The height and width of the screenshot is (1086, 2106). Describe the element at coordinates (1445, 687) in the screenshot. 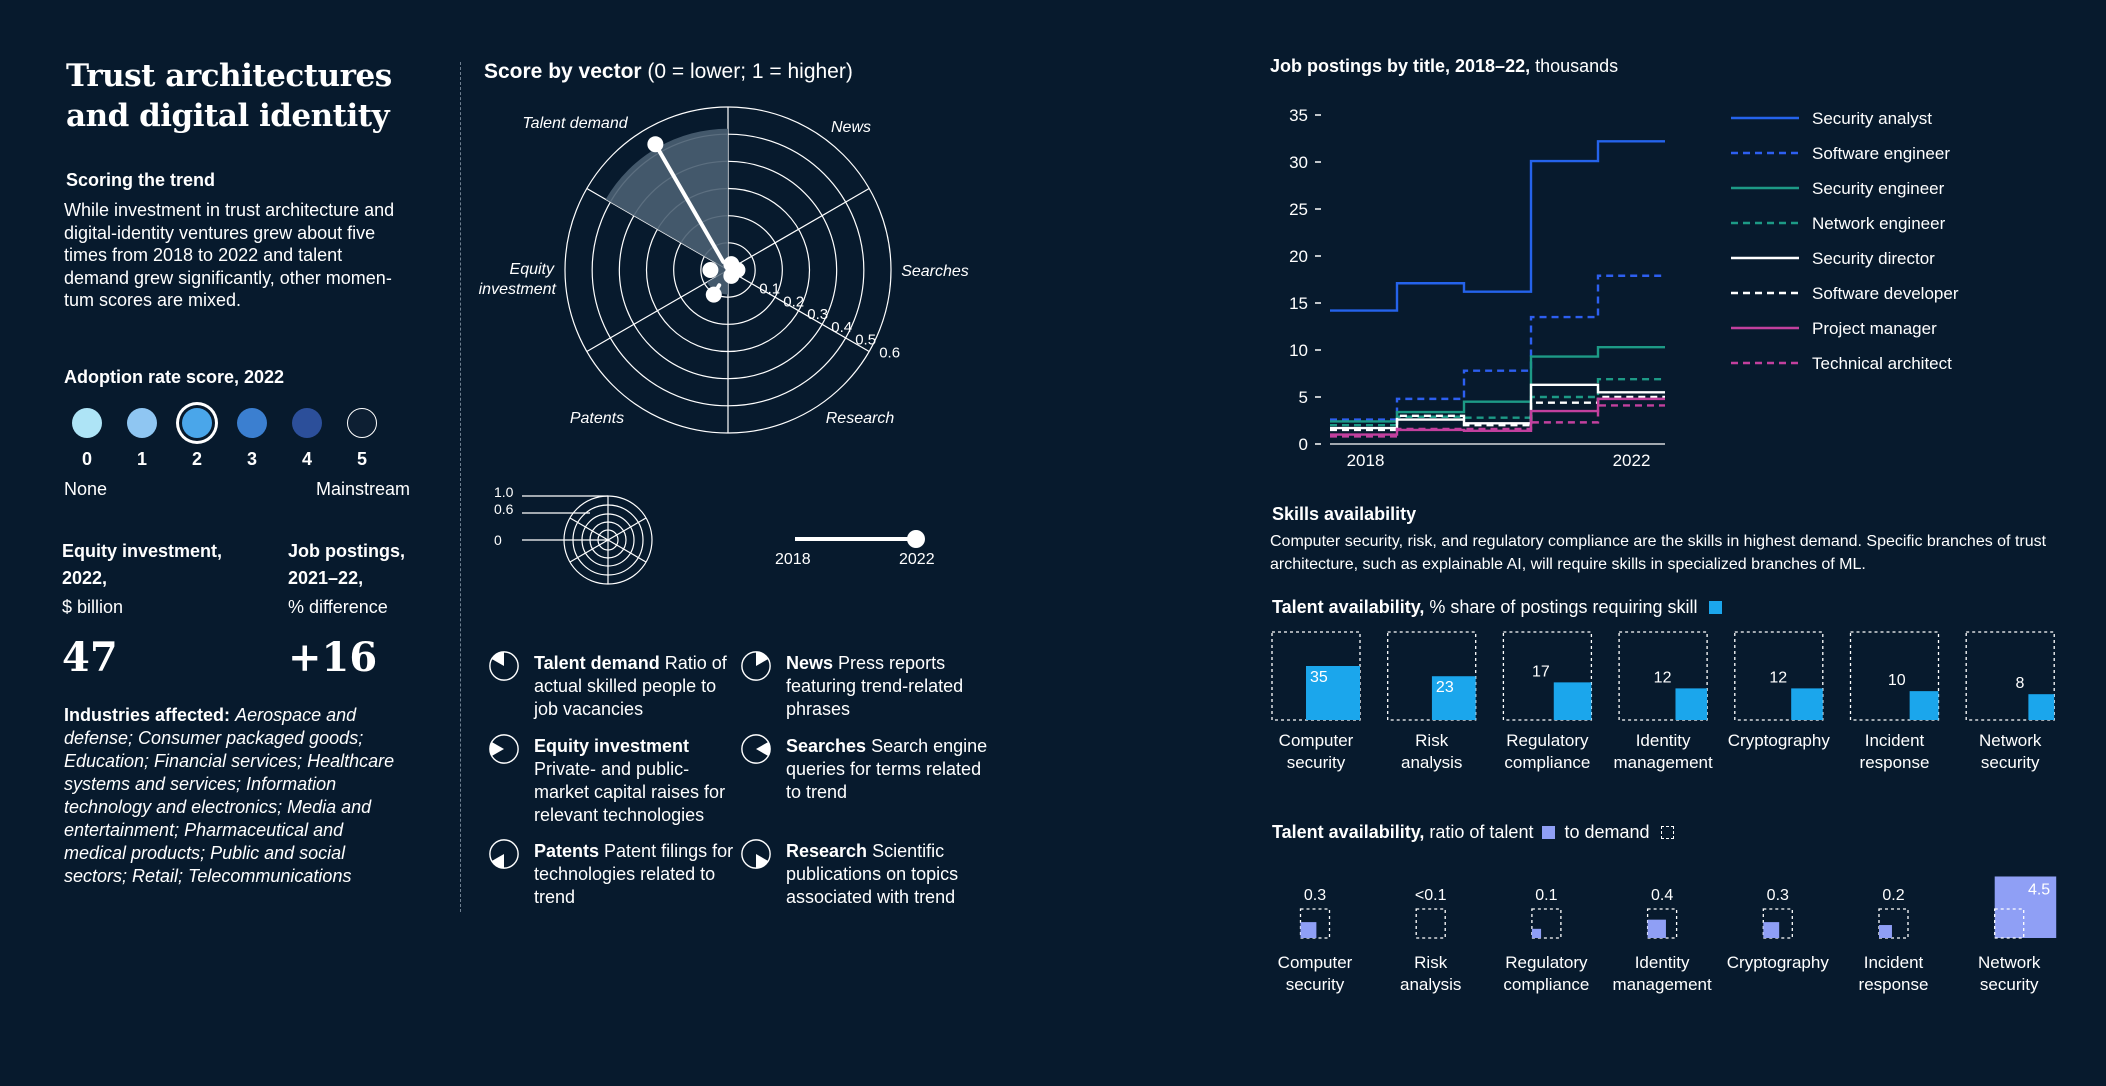

I see `share-value-risk-analysis: 23` at that location.